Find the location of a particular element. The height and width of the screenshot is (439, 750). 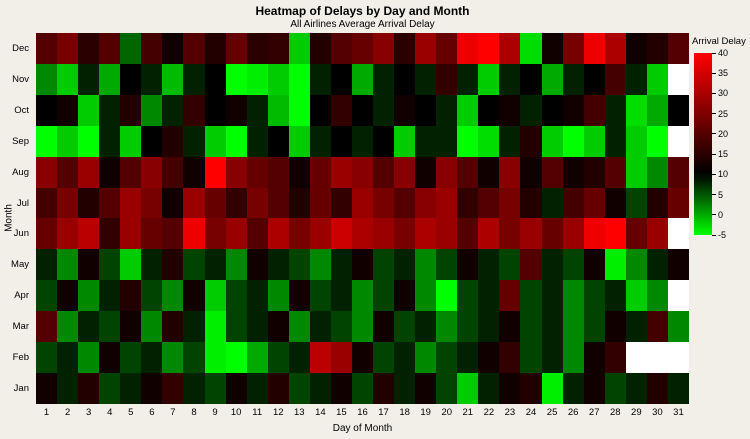

x-tick-label: 6 is located at coordinates (152, 412).